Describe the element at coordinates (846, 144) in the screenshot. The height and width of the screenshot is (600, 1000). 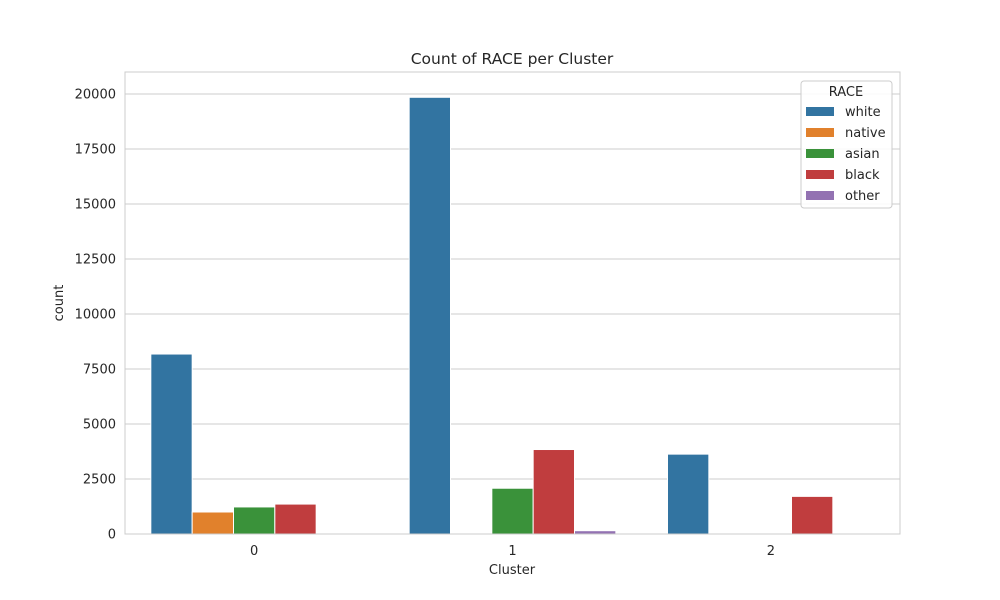
I see `legend: RACE white native asian black other` at that location.